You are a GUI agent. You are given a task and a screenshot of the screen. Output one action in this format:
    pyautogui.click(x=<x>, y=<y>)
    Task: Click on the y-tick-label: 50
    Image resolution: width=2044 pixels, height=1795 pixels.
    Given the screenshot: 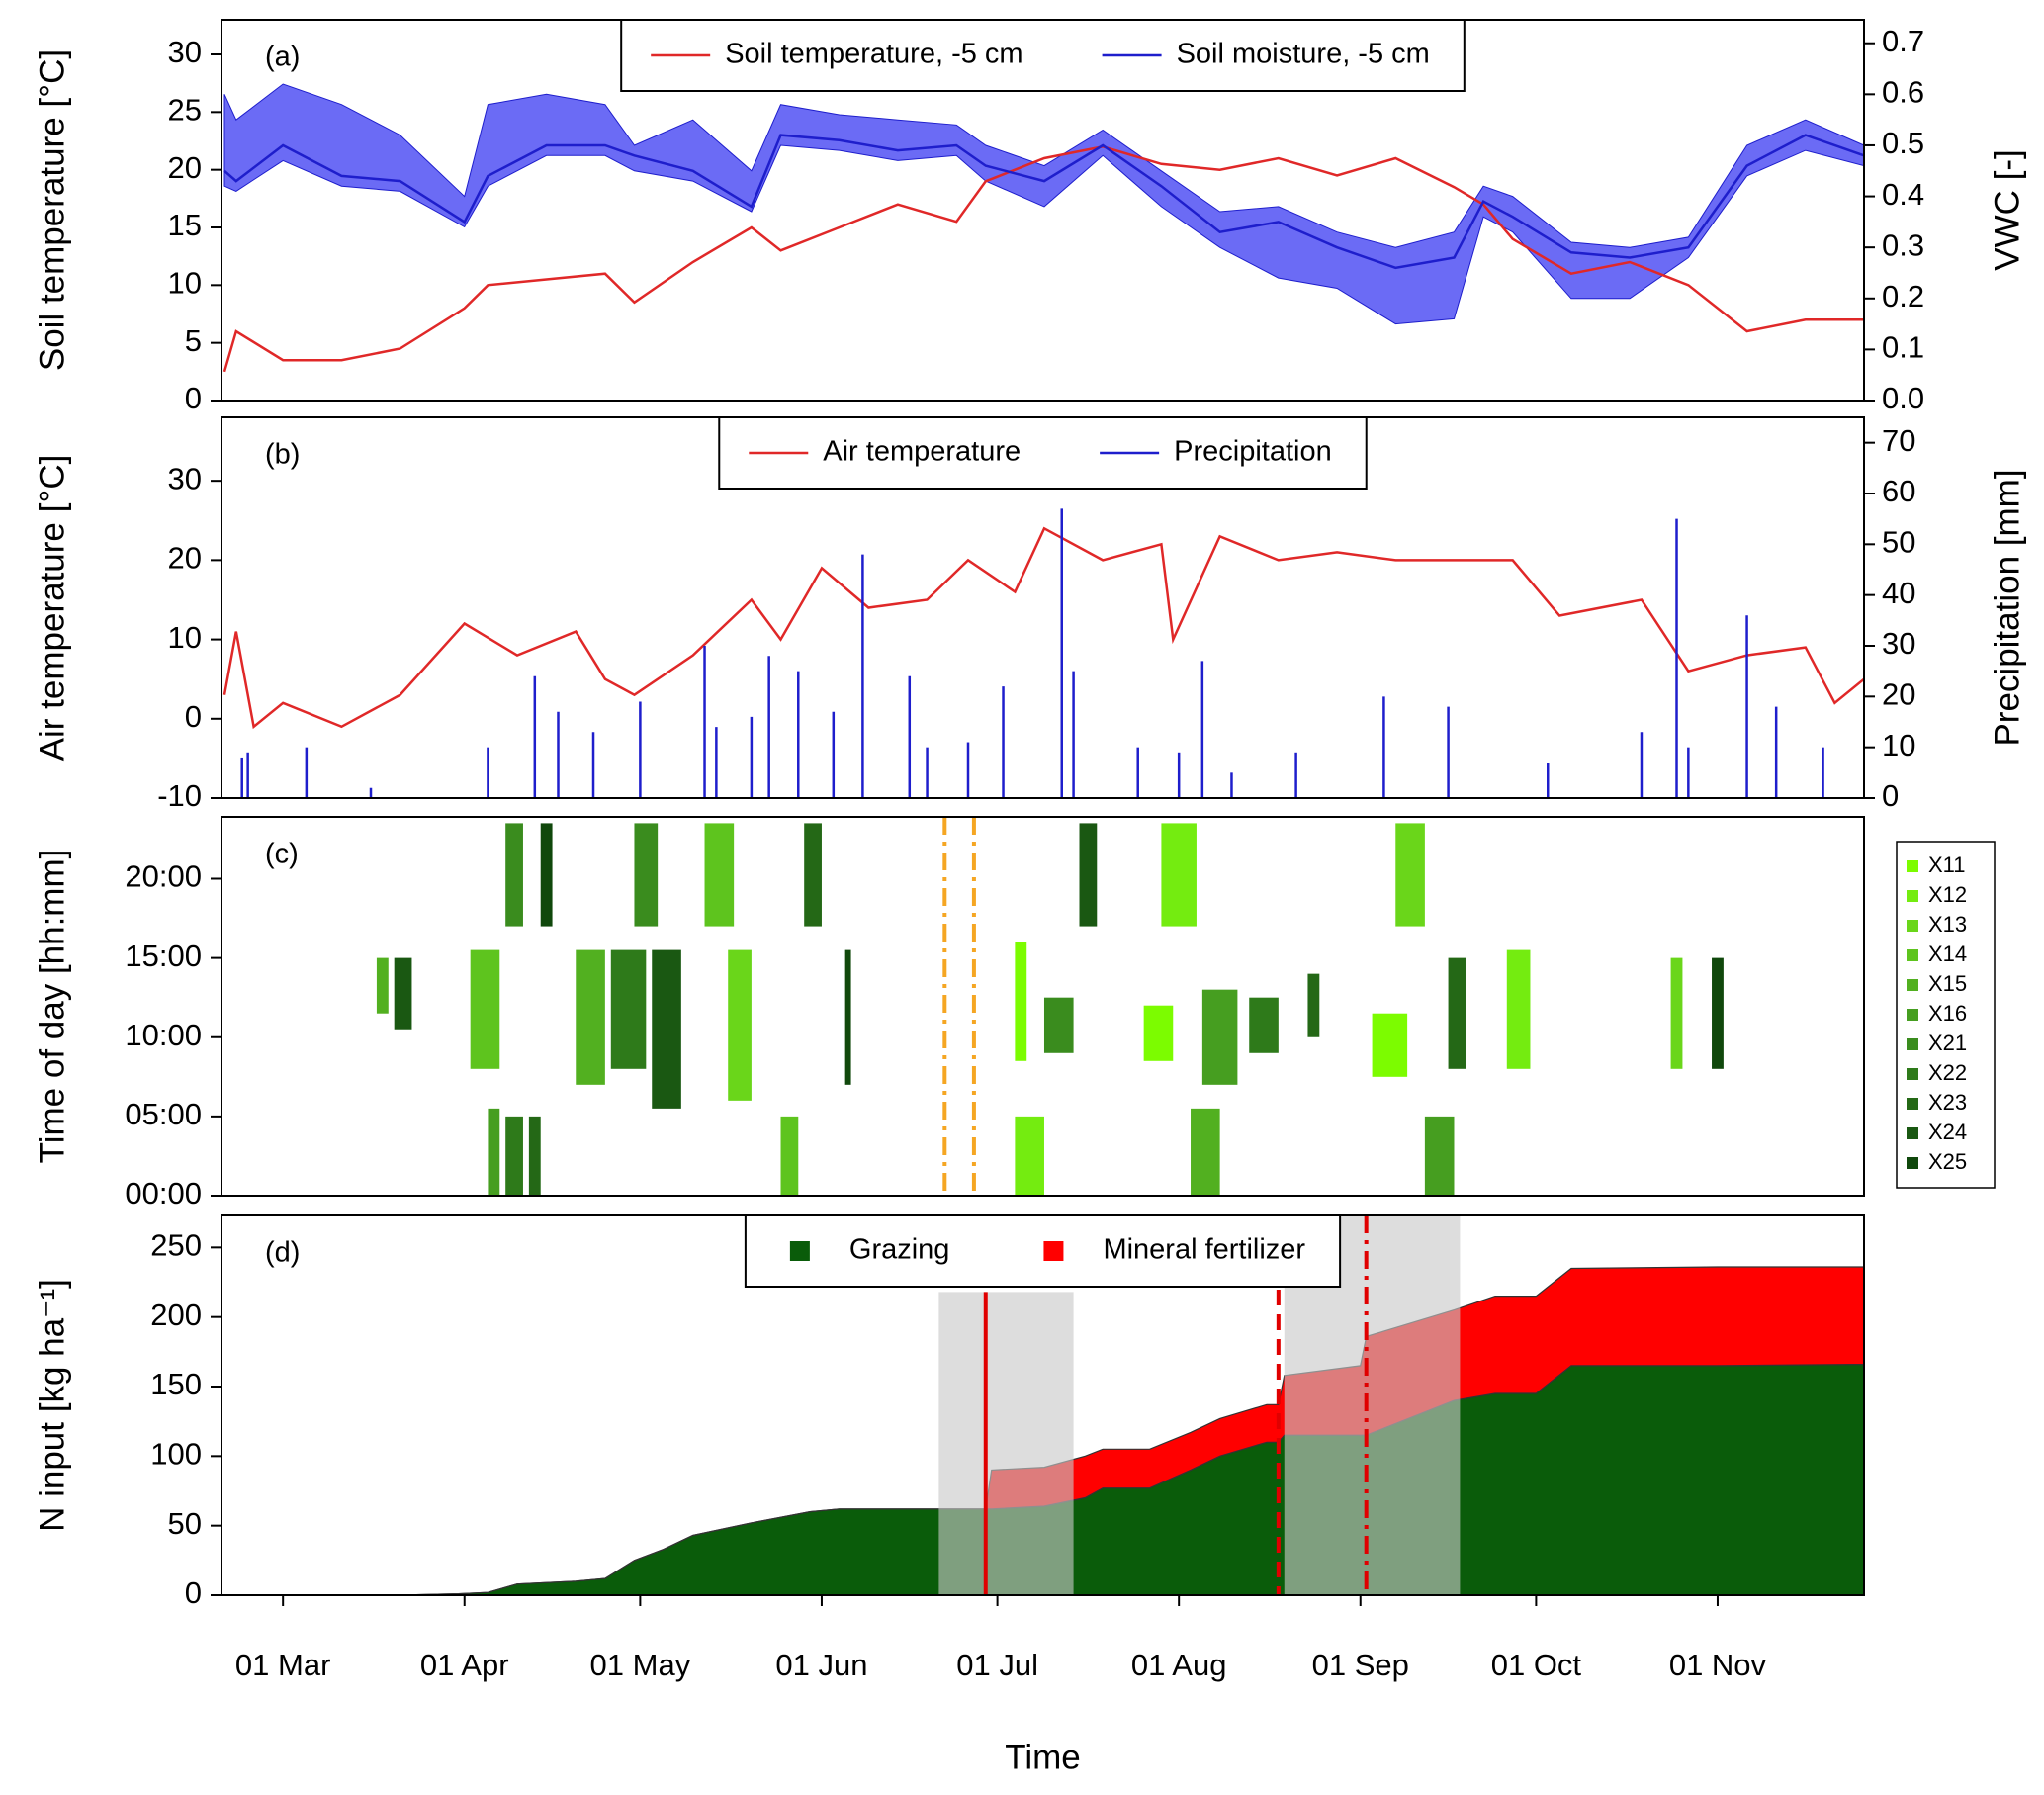 What is the action you would take?
    pyautogui.click(x=185, y=1523)
    